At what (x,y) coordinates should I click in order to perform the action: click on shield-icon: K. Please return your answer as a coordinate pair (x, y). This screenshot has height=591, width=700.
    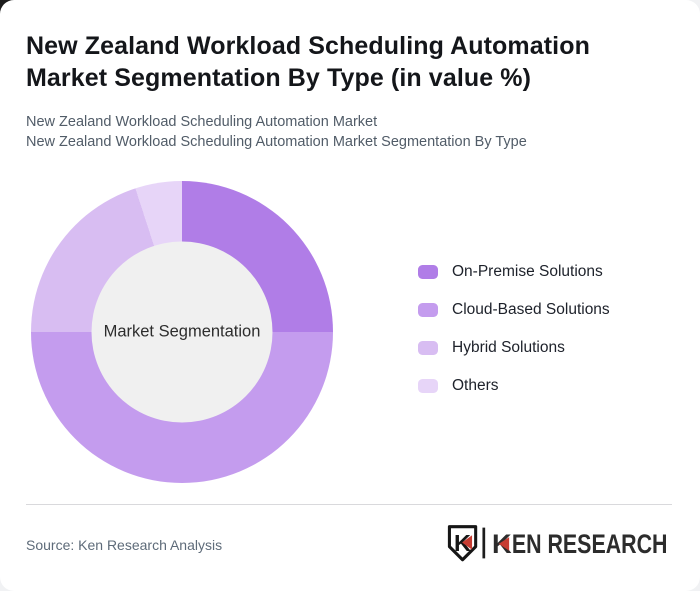
    Looking at the image, I should click on (462, 543).